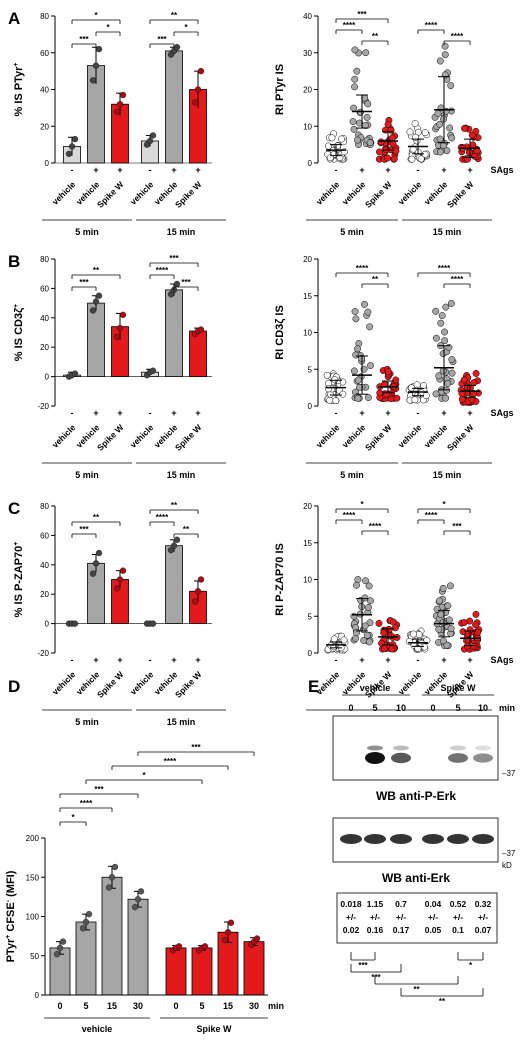 This screenshot has width=520, height=1042. I want to click on e-marker-1: –37, so click(509, 773).